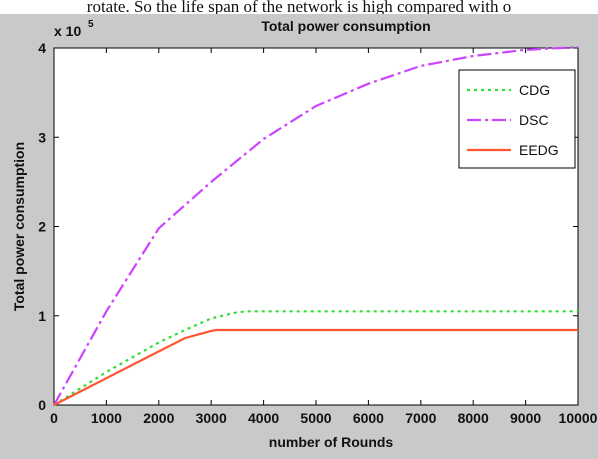 Image resolution: width=598 pixels, height=459 pixels. What do you see at coordinates (345, 26) in the screenshot?
I see `chart-title: Total power consumption` at bounding box center [345, 26].